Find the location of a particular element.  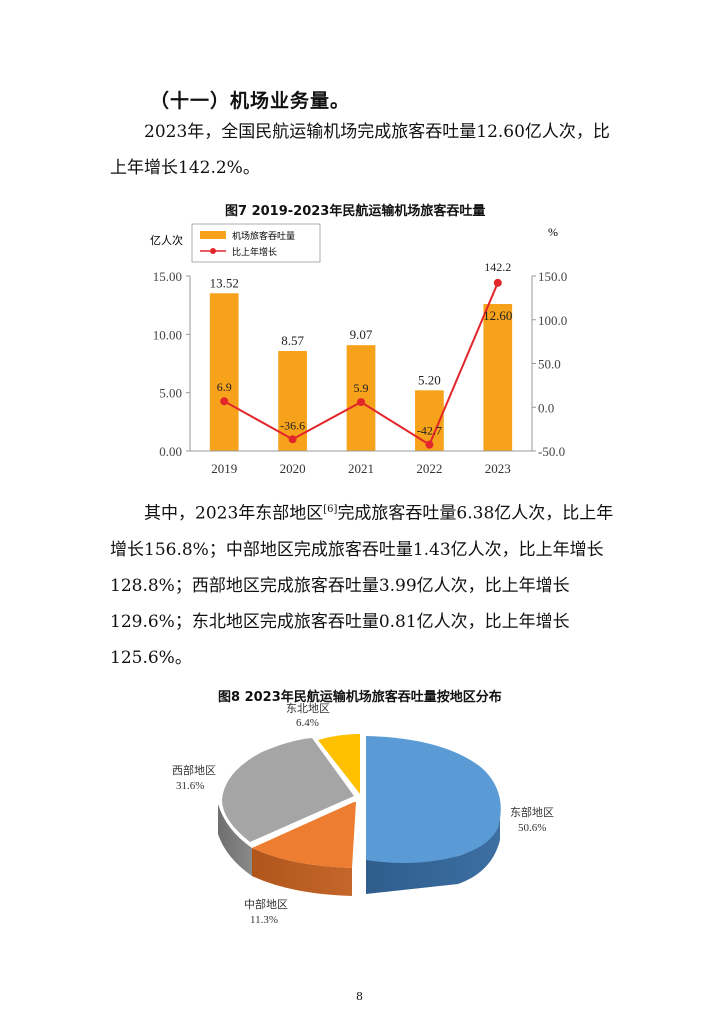

pie-slice-east is located at coordinates (433, 799).